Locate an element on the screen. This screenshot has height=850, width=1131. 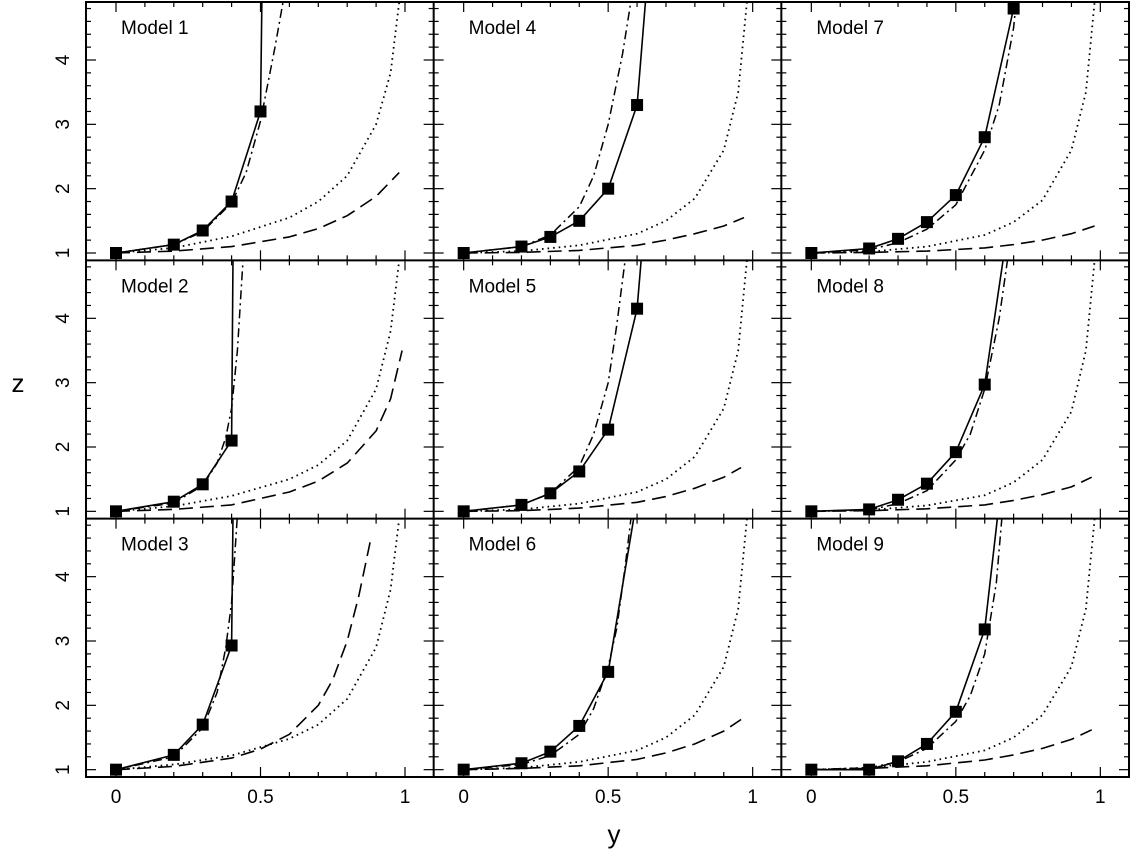
panel-title: Model 8 is located at coordinates (850, 286).